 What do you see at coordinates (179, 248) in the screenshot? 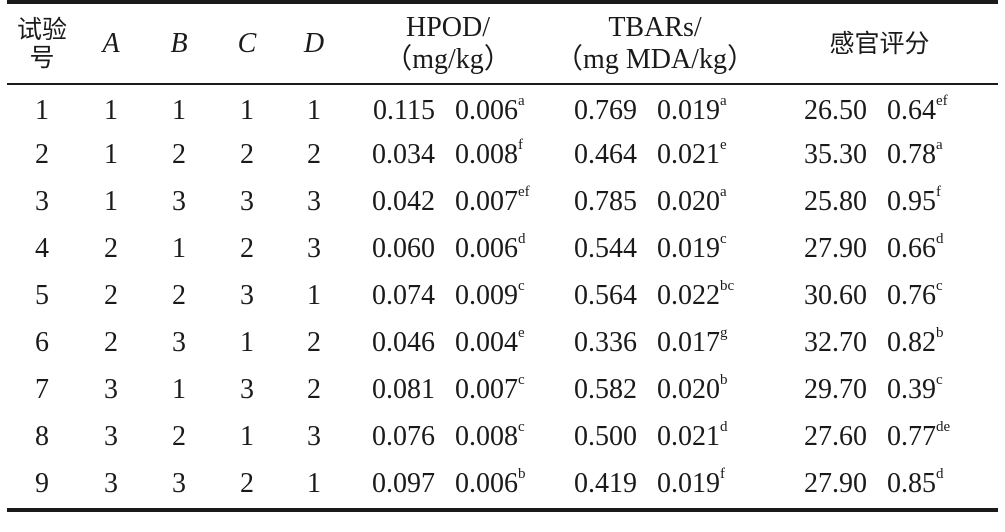
I see `cell-factor-b-value: 1` at bounding box center [179, 248].